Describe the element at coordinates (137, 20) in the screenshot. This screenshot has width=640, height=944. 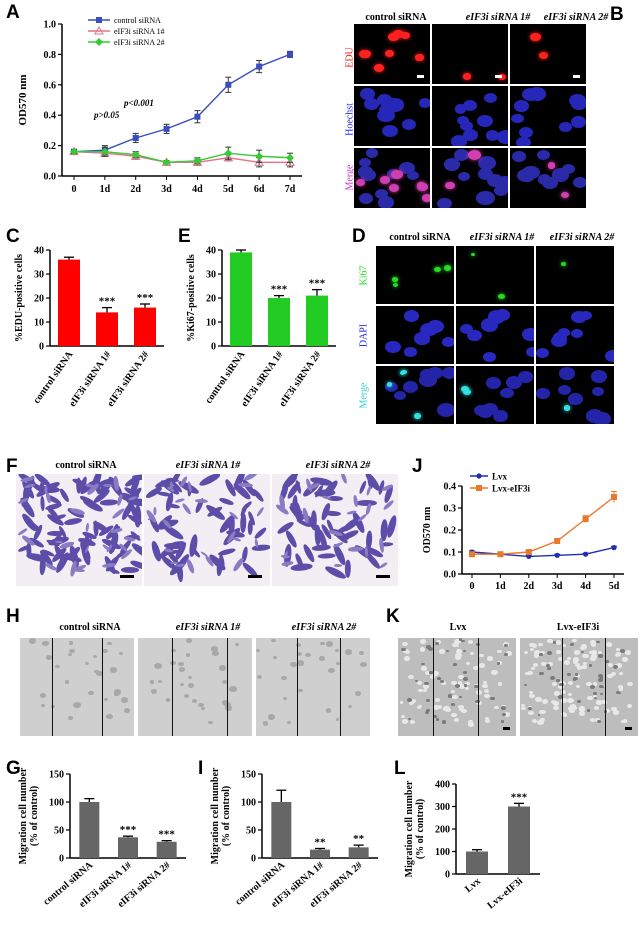
I see `a-legend-label: control siRNA` at that location.